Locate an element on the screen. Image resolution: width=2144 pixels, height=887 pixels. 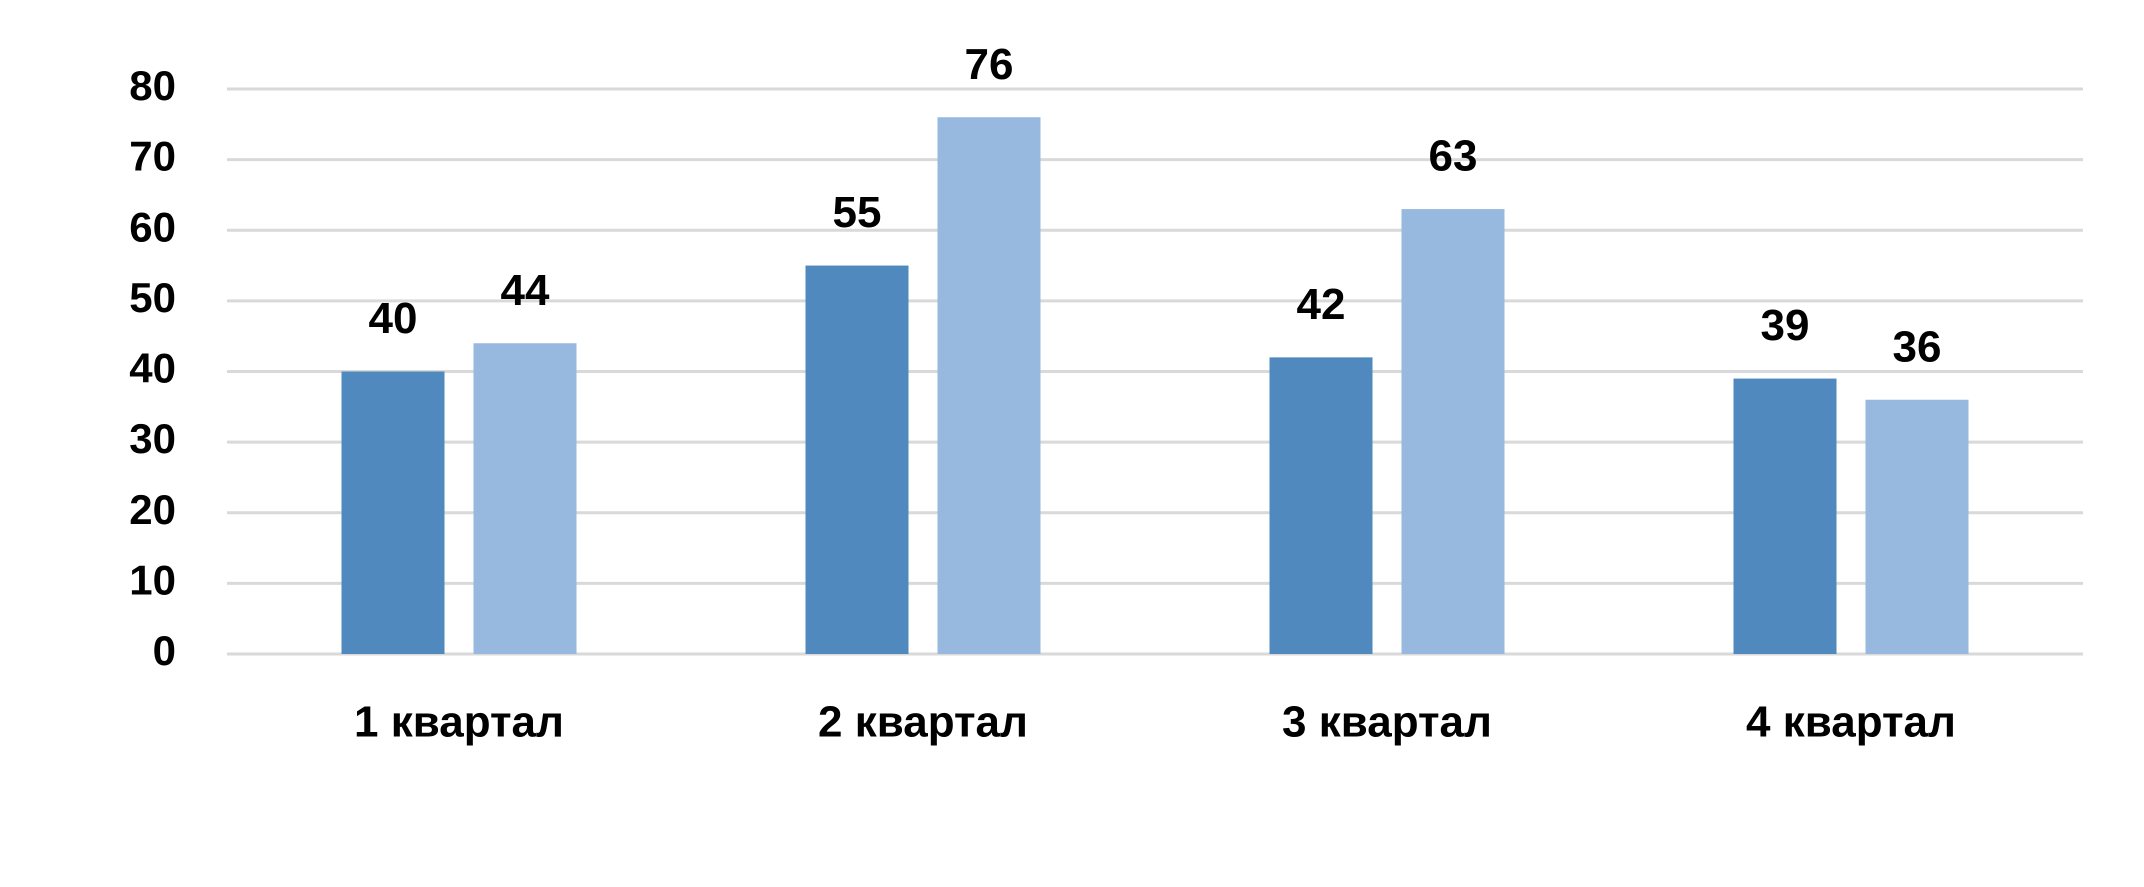
x-tick-label: 1 квартал is located at coordinates (459, 722).